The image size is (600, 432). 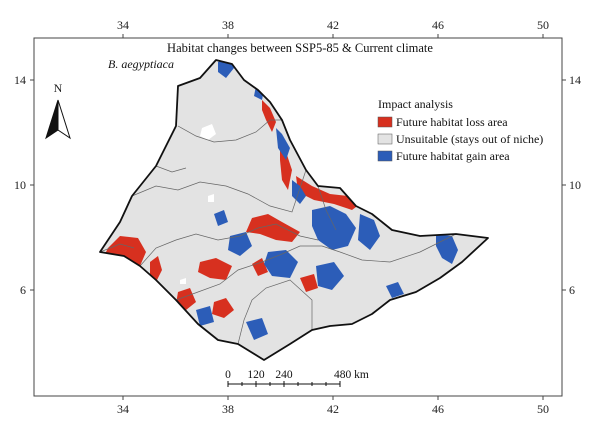 What do you see at coordinates (123, 409) in the screenshot?
I see `lon-tick-bottom-34: 34` at bounding box center [123, 409].